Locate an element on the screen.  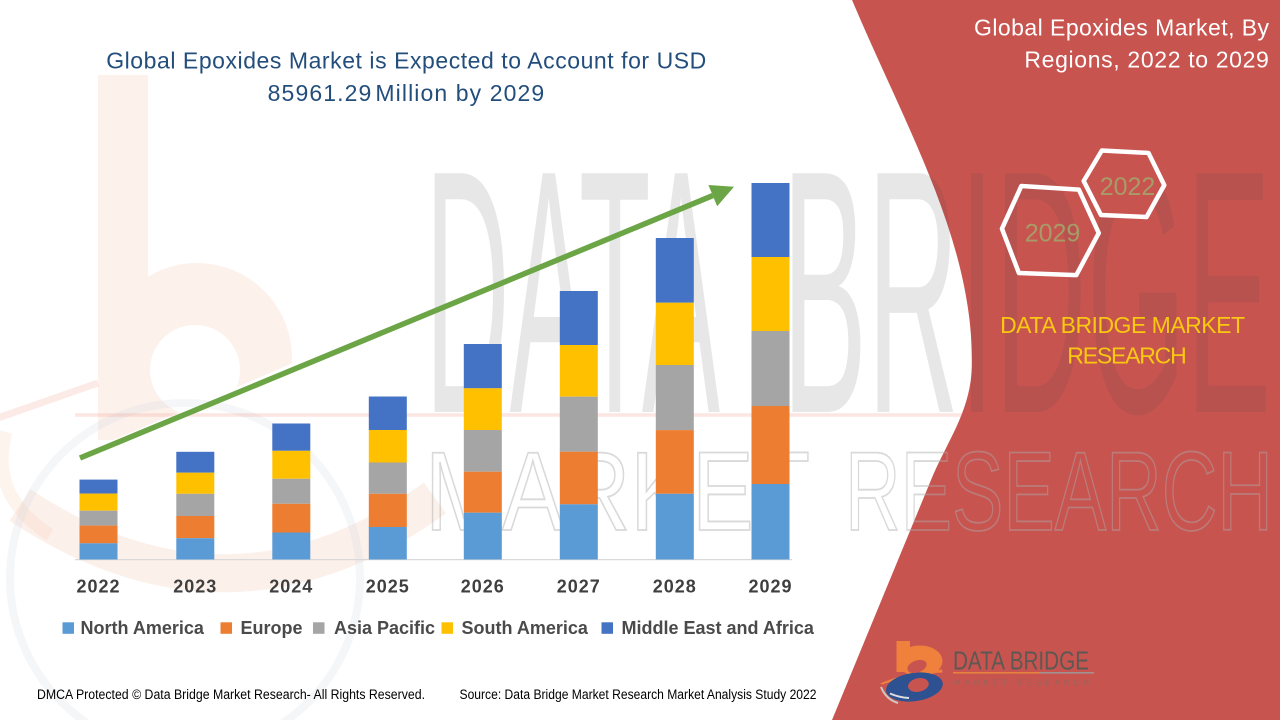
svg-text: MARKET RESEARCH is located at coordinates (1023, 683).